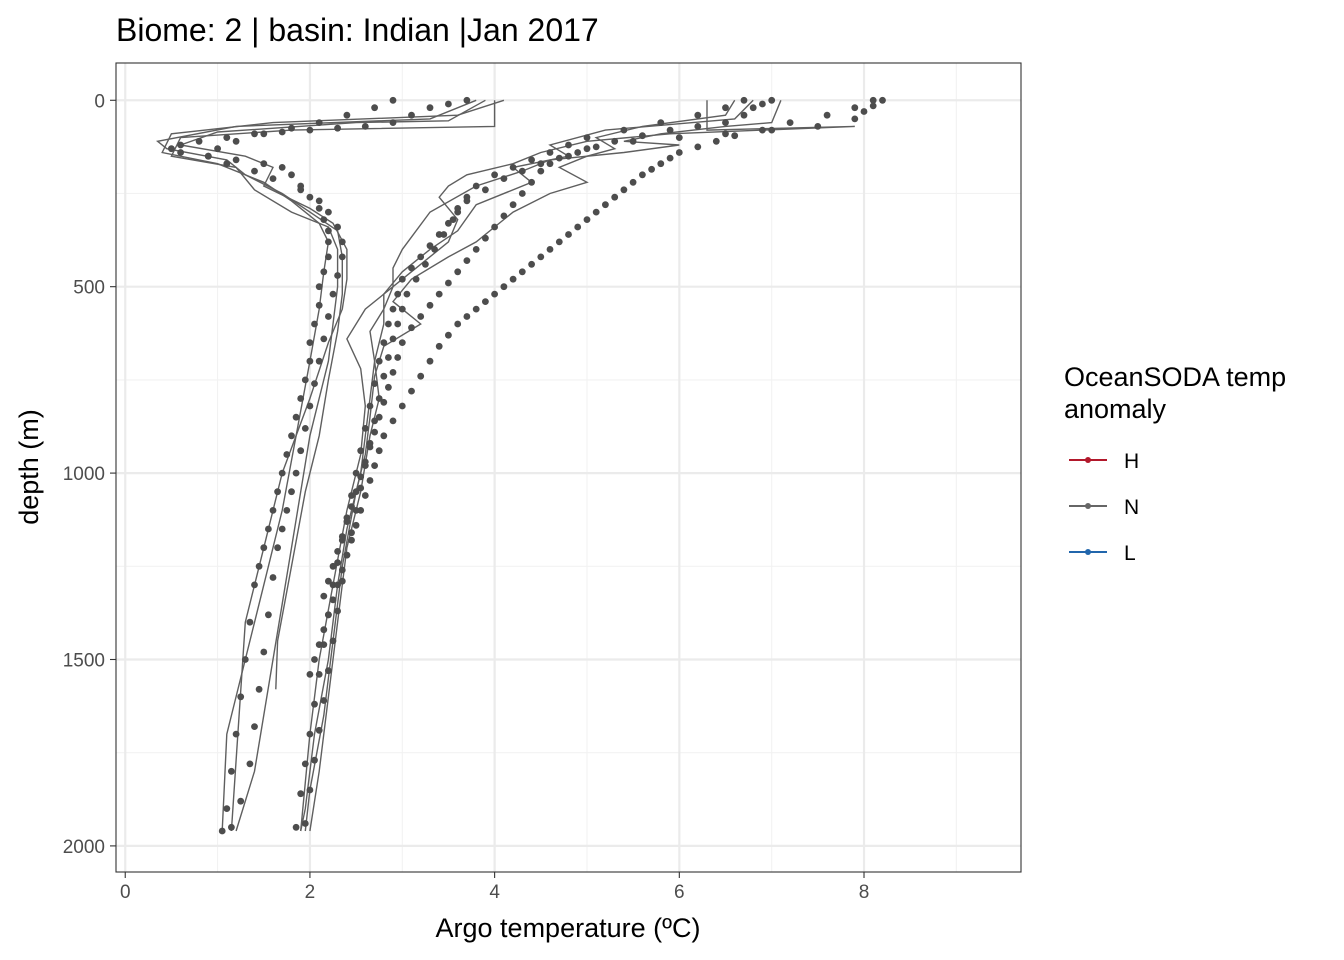 The image size is (1344, 960). I want to click on x-axis: 0 2 4 6 8, so click(494, 887).